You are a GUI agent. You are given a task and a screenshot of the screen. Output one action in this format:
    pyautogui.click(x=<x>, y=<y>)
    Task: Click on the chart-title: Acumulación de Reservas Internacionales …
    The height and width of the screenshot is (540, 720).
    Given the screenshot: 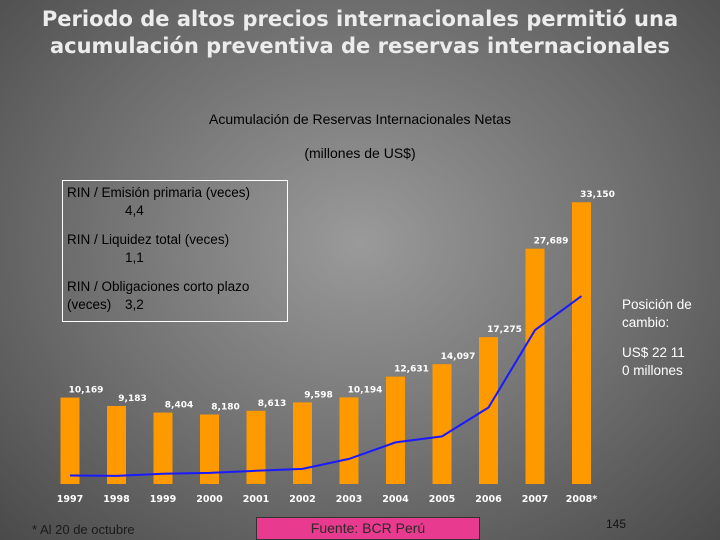 What is the action you would take?
    pyautogui.click(x=360, y=119)
    